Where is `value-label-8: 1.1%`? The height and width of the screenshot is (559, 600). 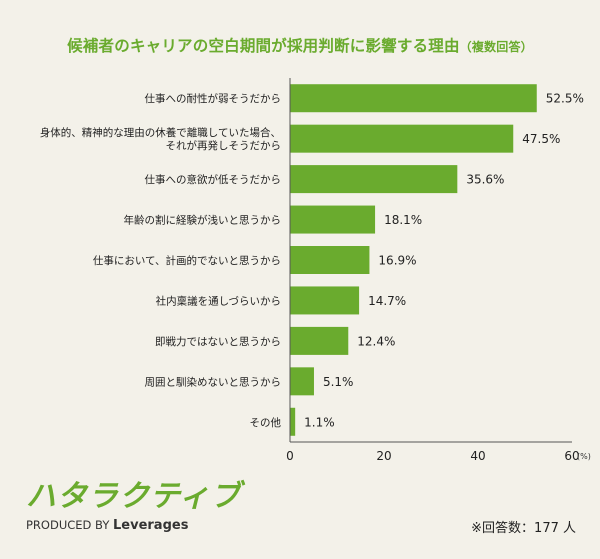
value-label-8: 1.1% is located at coordinates (319, 422).